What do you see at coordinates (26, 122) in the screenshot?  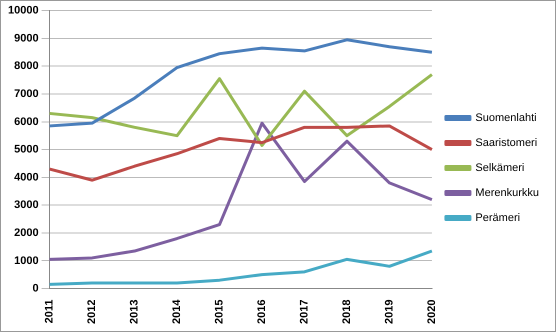 I see `y-tick-label: 6000` at bounding box center [26, 122].